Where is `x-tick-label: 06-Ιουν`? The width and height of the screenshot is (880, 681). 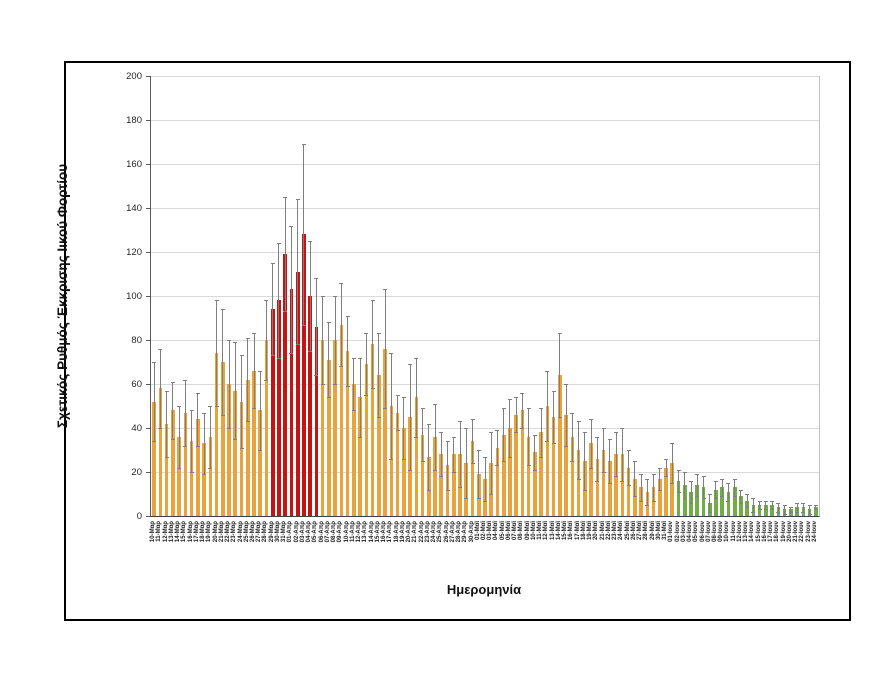 x-tick-label: 06-Ιουν is located at coordinates (702, 531).